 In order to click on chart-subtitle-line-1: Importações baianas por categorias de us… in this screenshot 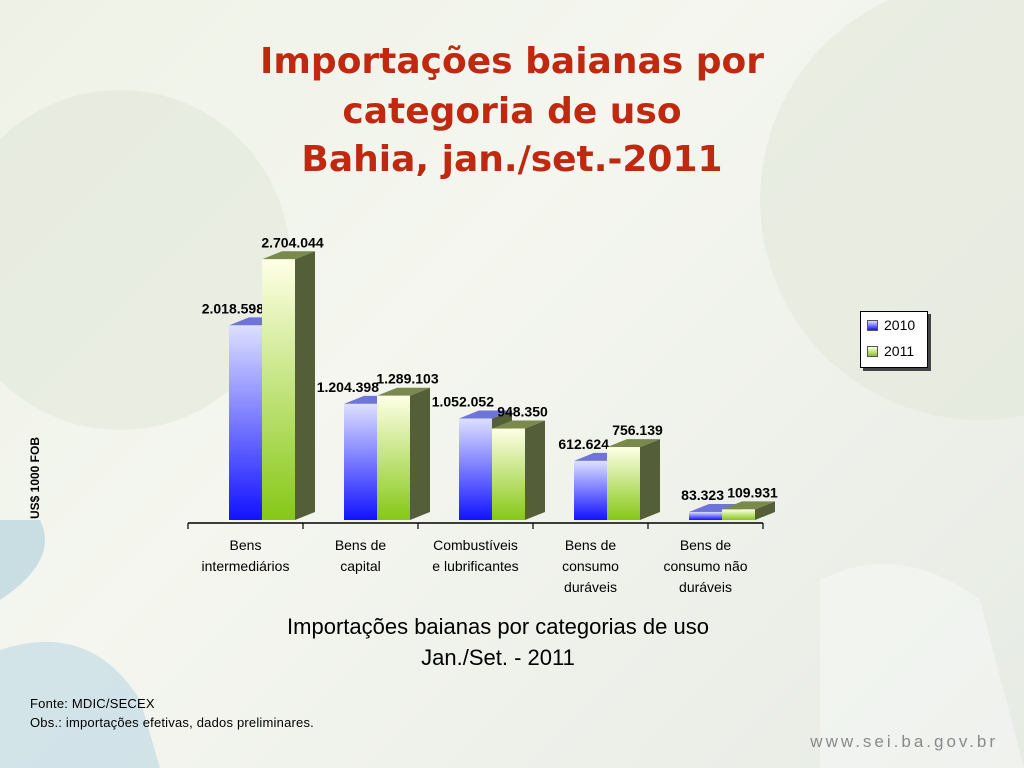, I will do `click(498, 626)`.